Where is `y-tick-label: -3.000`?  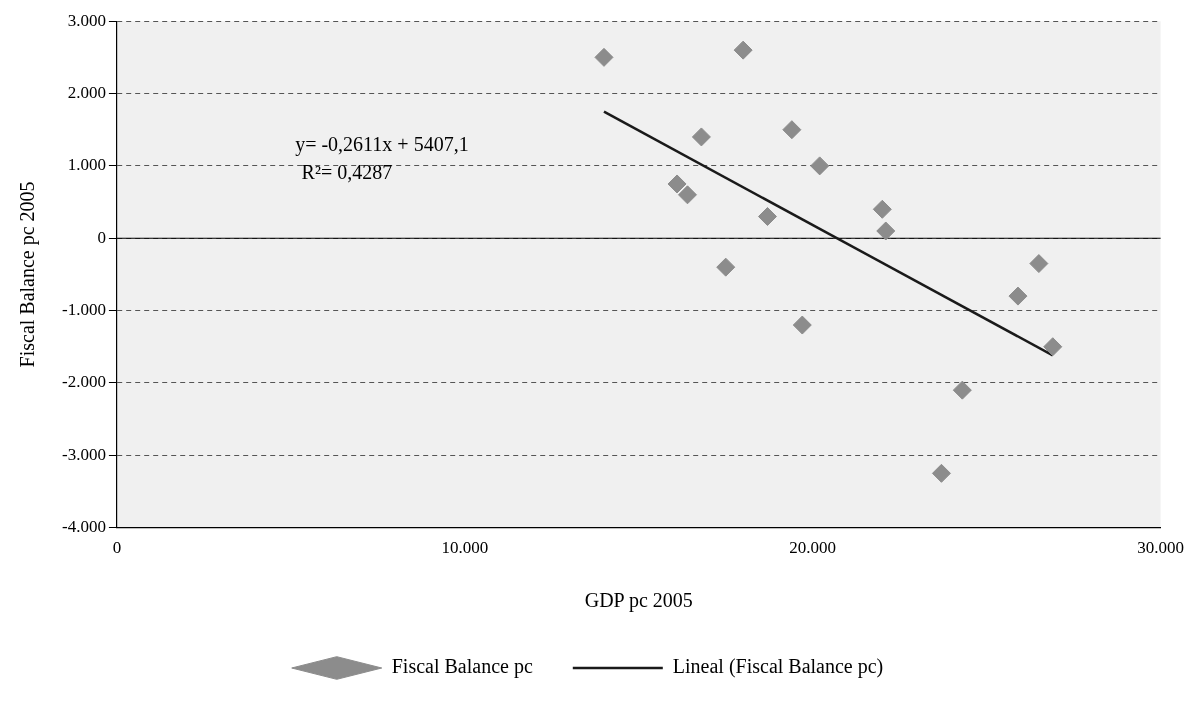
y-tick-label: -3.000 is located at coordinates (83, 454).